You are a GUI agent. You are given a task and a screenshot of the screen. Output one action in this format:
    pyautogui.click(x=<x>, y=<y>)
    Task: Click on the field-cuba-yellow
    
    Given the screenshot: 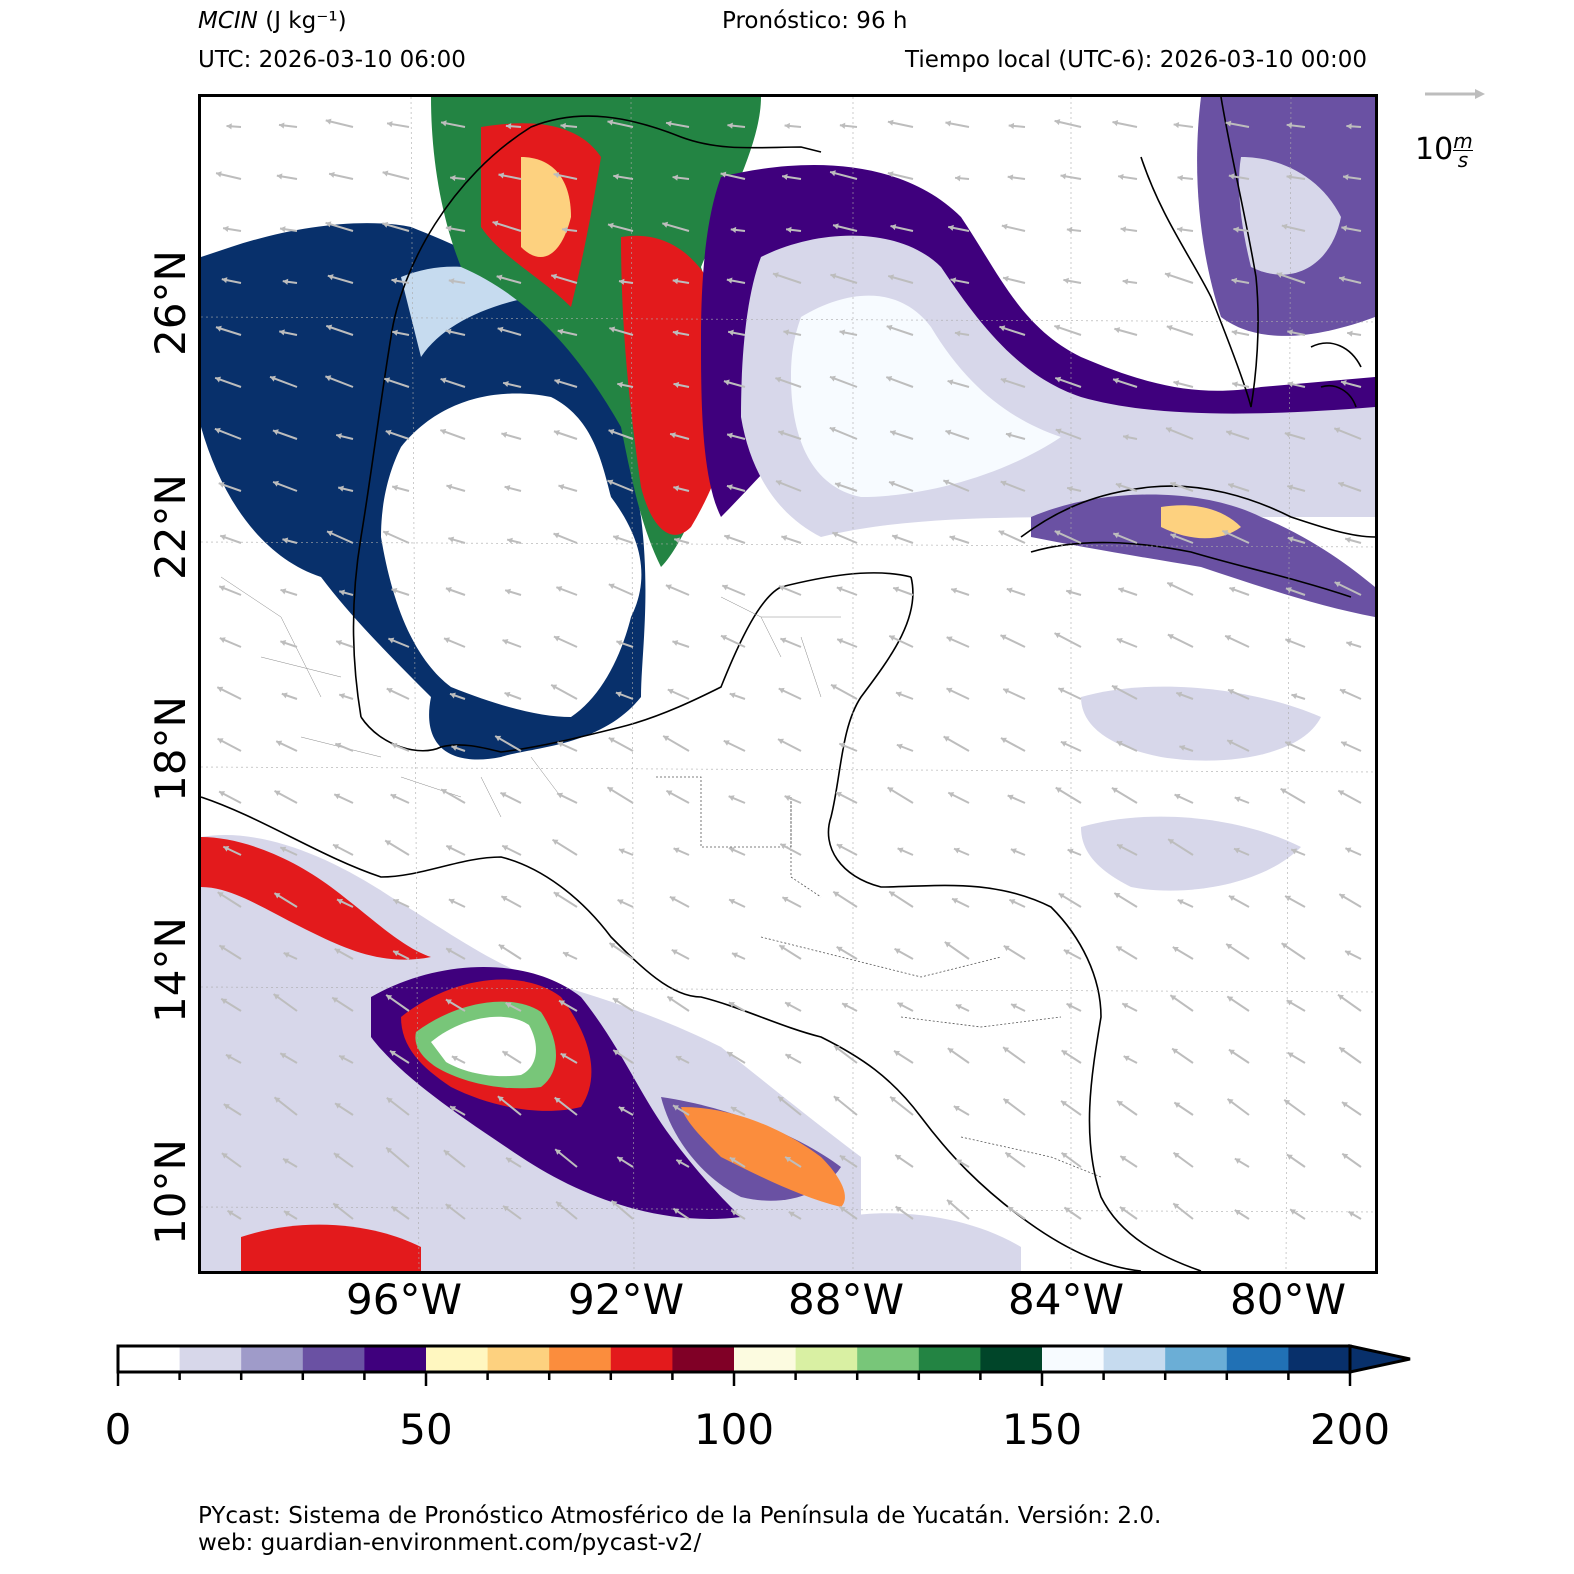 What is the action you would take?
    pyautogui.click(x=1201, y=522)
    